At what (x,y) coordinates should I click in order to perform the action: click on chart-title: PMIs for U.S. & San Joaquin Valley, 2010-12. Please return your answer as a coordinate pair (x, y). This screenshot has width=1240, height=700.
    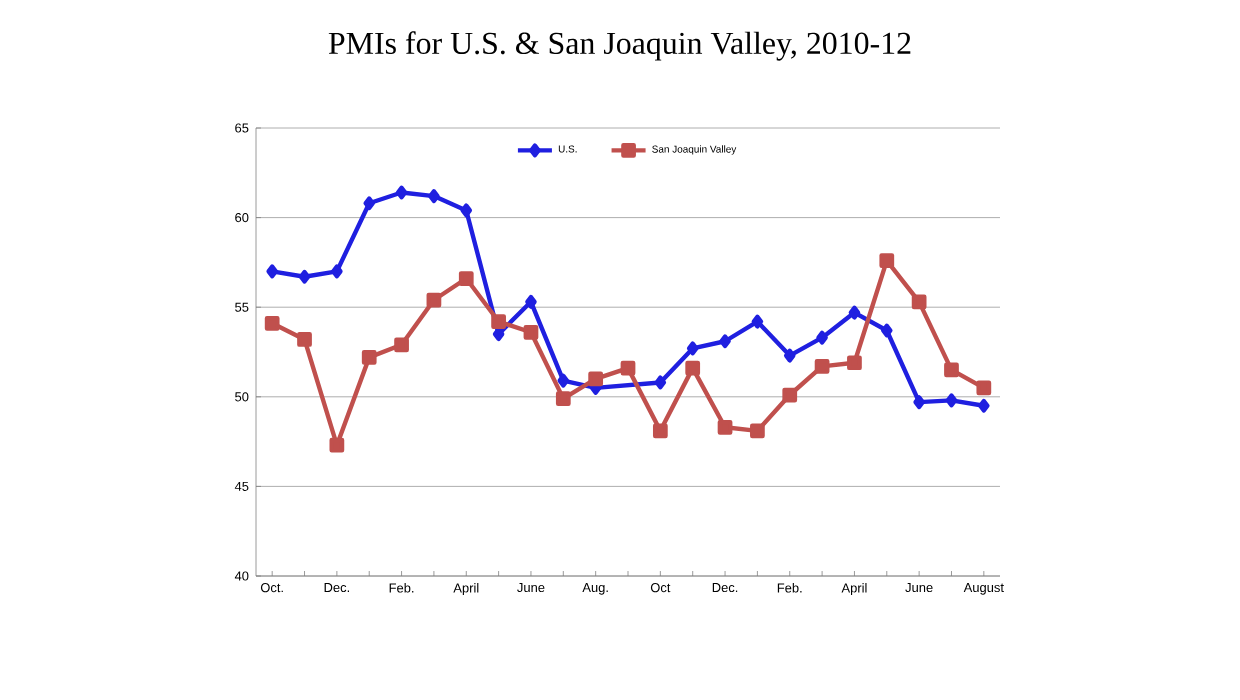
    Looking at the image, I should click on (619, 46).